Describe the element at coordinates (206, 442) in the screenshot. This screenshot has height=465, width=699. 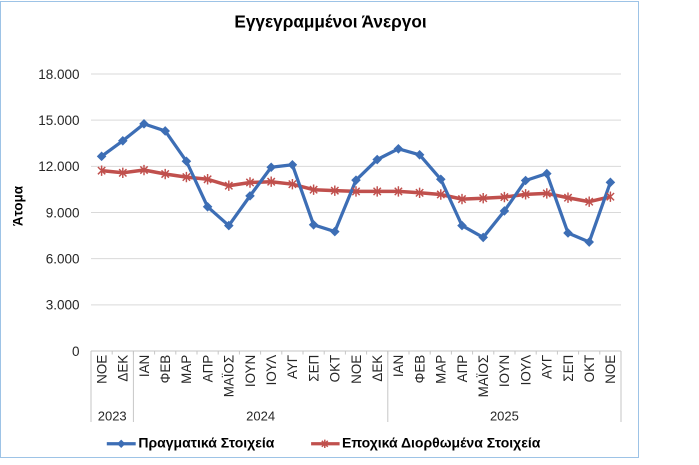
I see `svg-text: Πραγματικά Στοιχεία` at that location.